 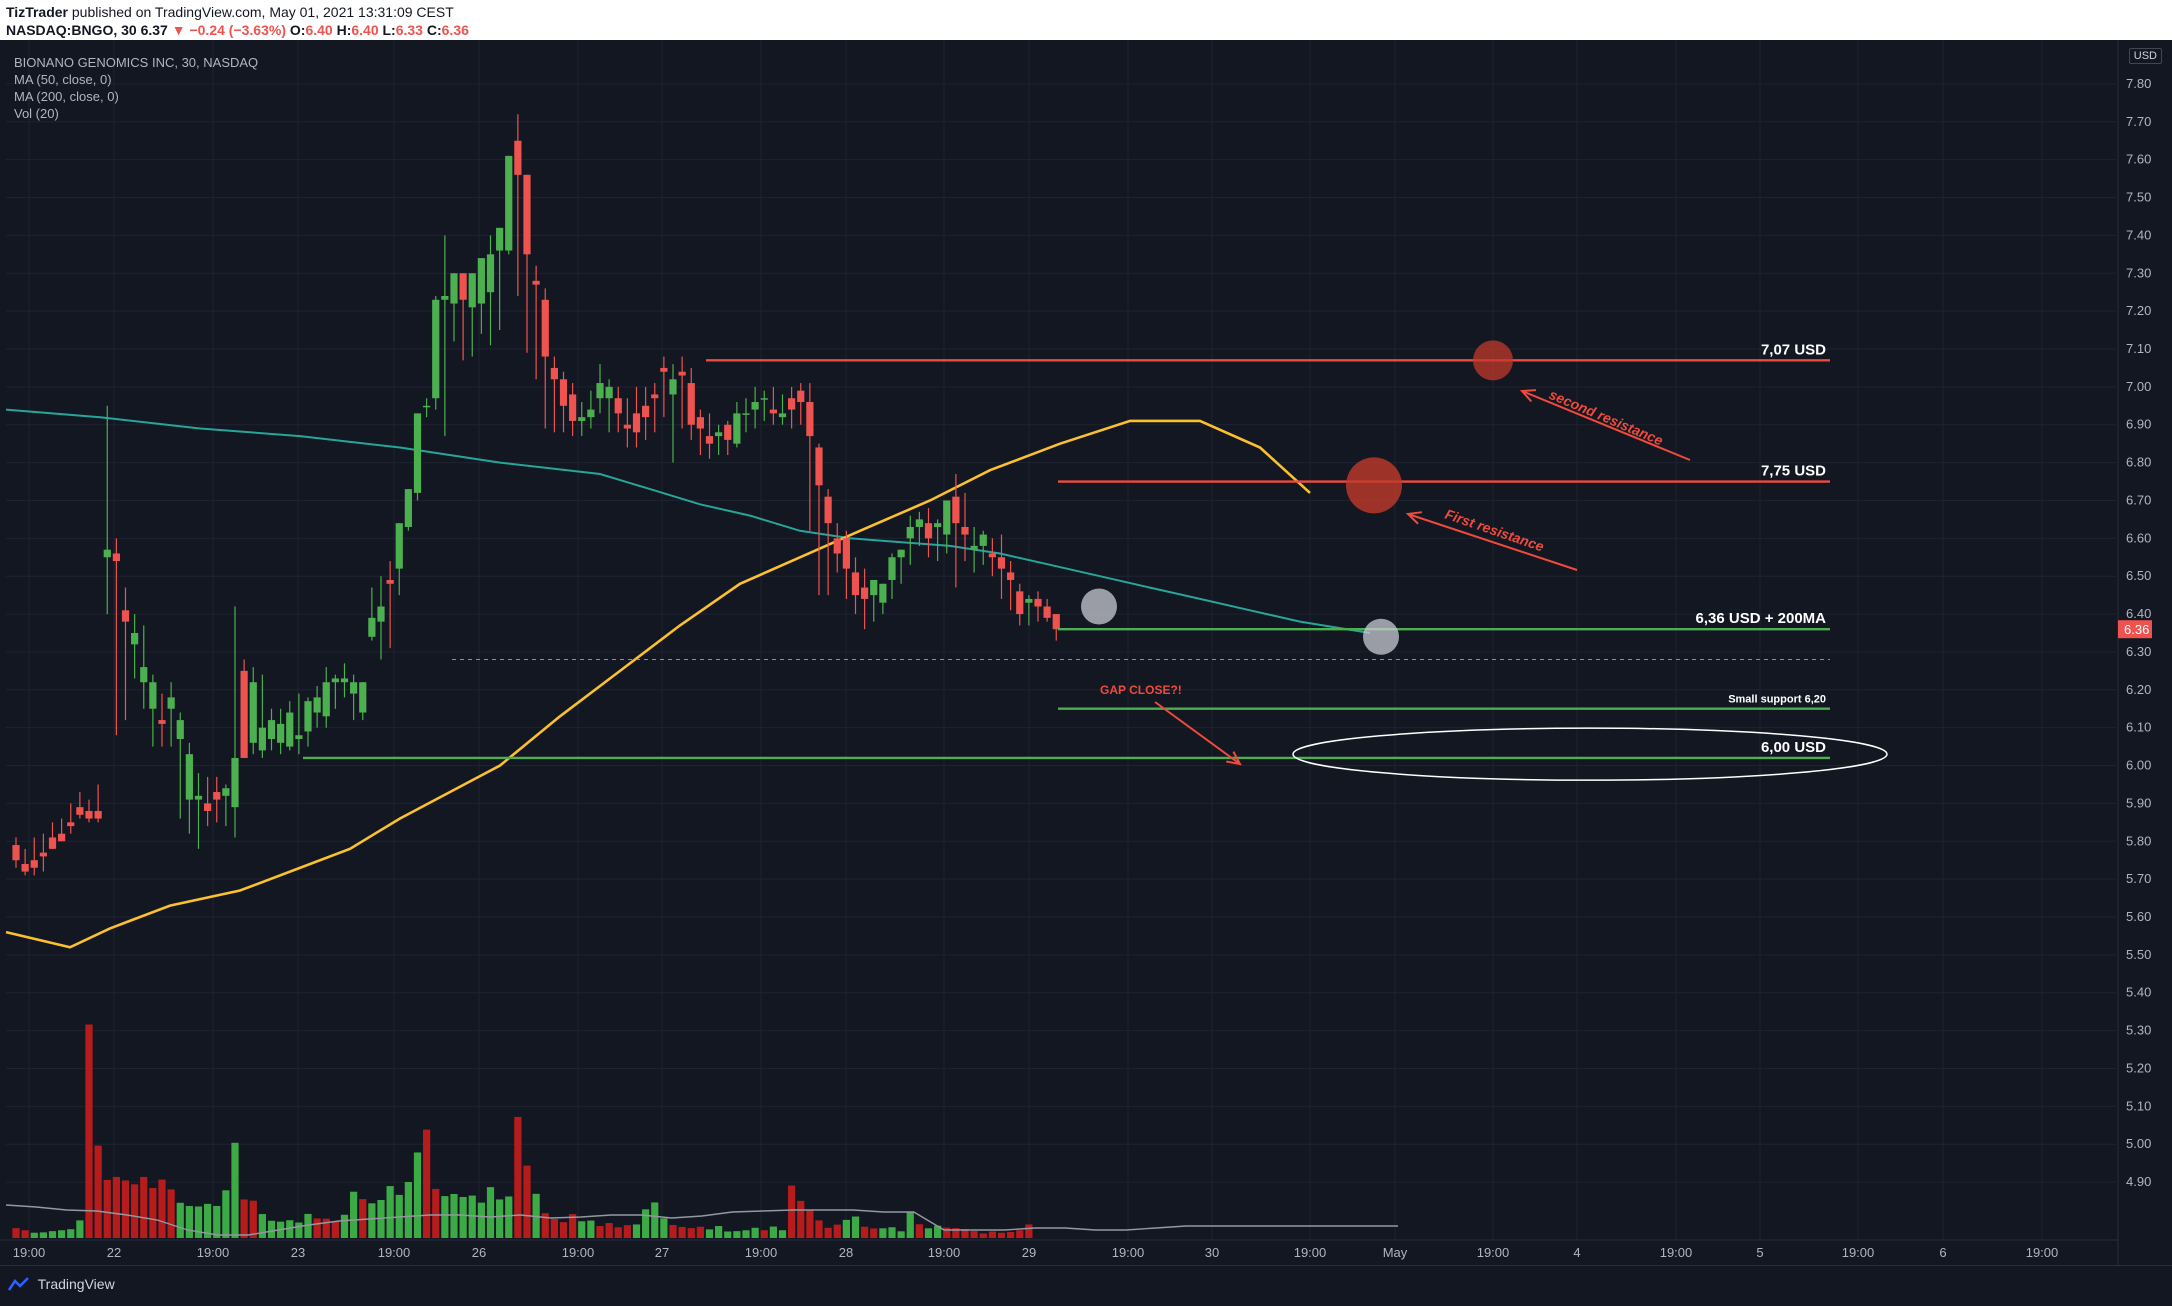 What do you see at coordinates (455, 30) in the screenshot?
I see `ohlc-close-value: 6.36` at bounding box center [455, 30].